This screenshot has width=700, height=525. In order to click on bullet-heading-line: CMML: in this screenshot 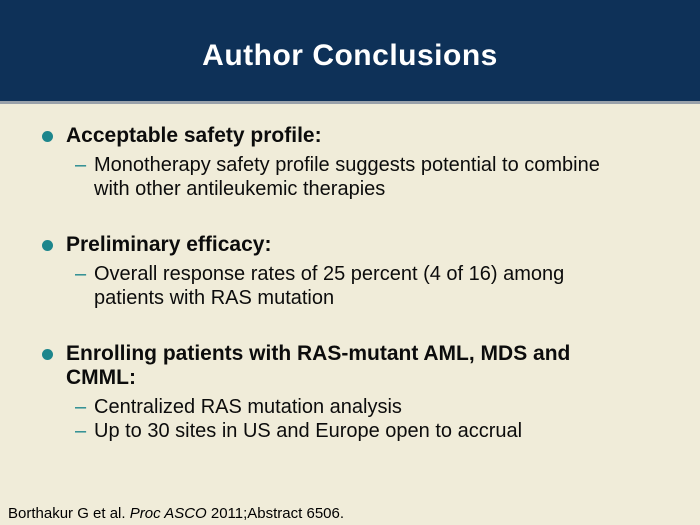, I will do `click(101, 377)`.